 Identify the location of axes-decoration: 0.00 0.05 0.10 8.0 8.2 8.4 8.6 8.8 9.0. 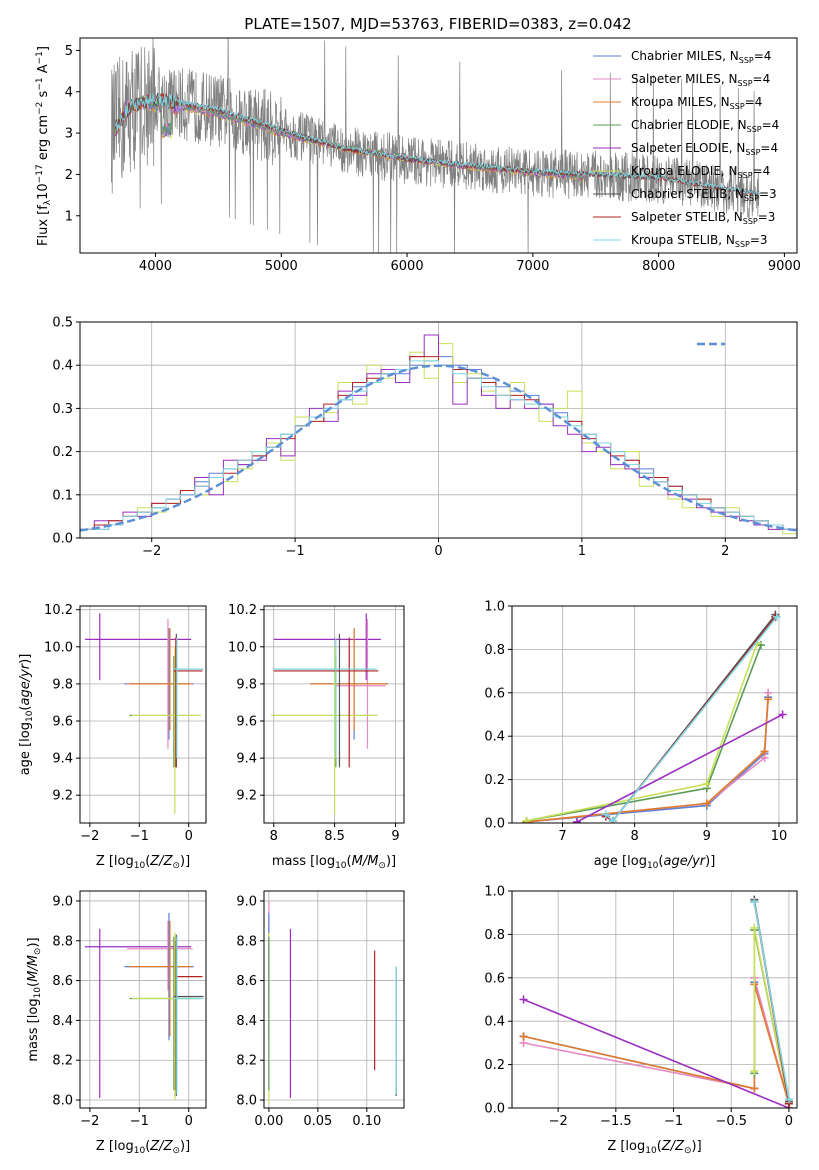
(320, 1009).